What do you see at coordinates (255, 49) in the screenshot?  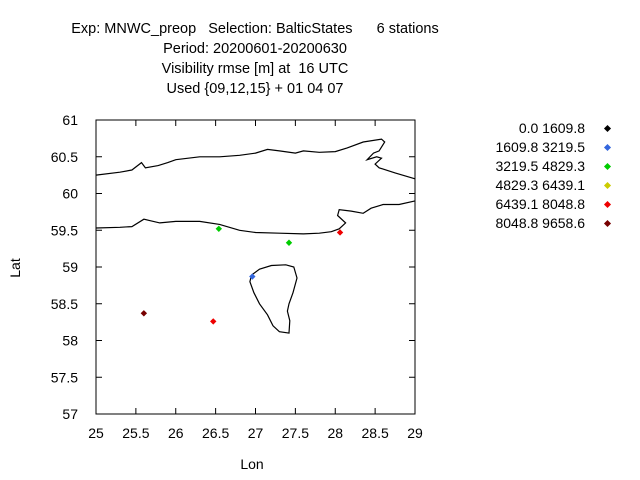 I see `title-line-period: Period: 20200601-20200630` at bounding box center [255, 49].